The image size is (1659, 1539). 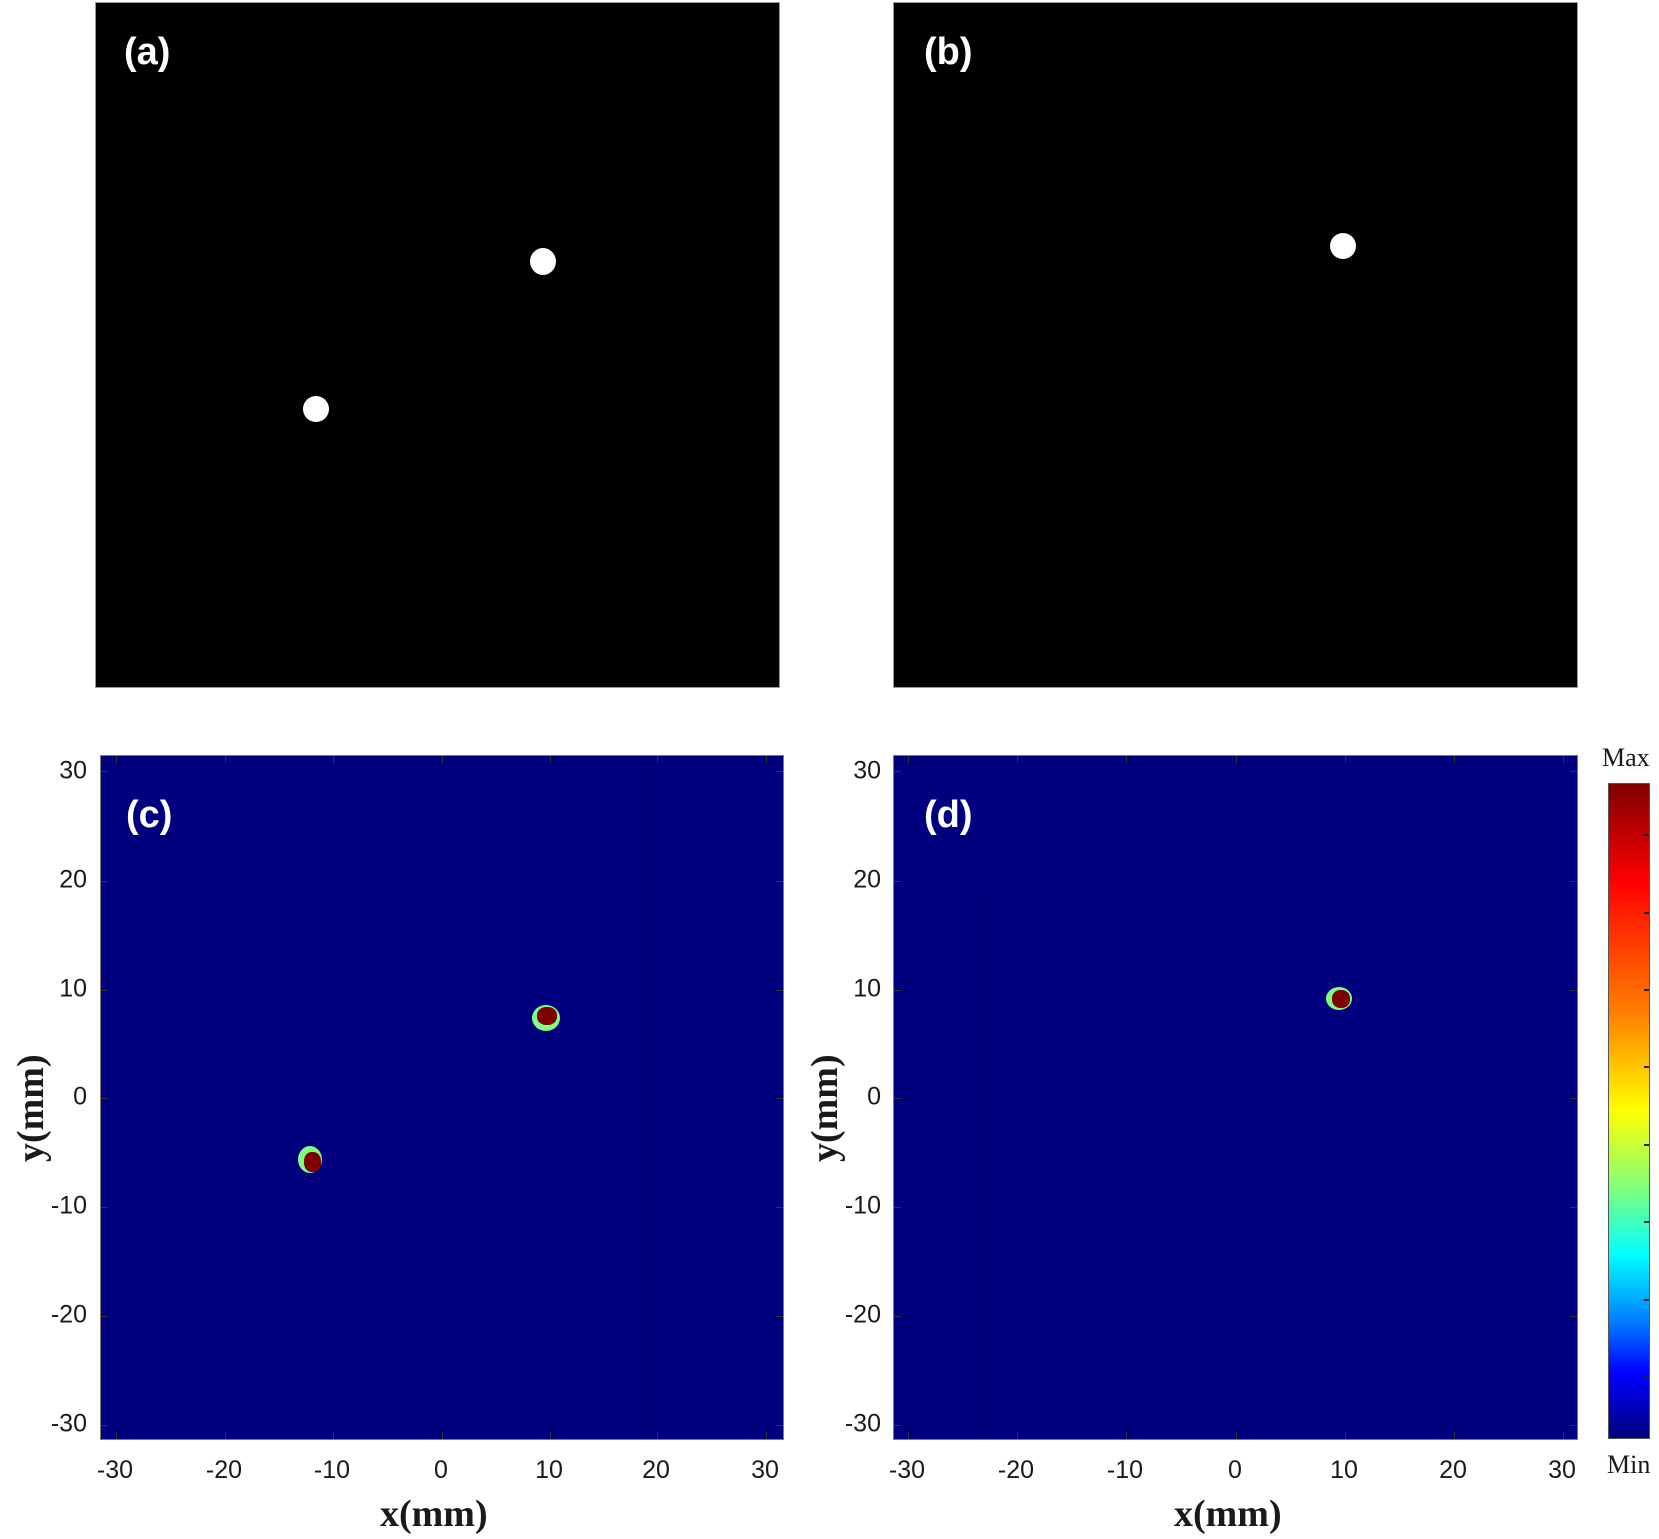 I want to click on y-tick-label: 30, so click(x=867, y=770).